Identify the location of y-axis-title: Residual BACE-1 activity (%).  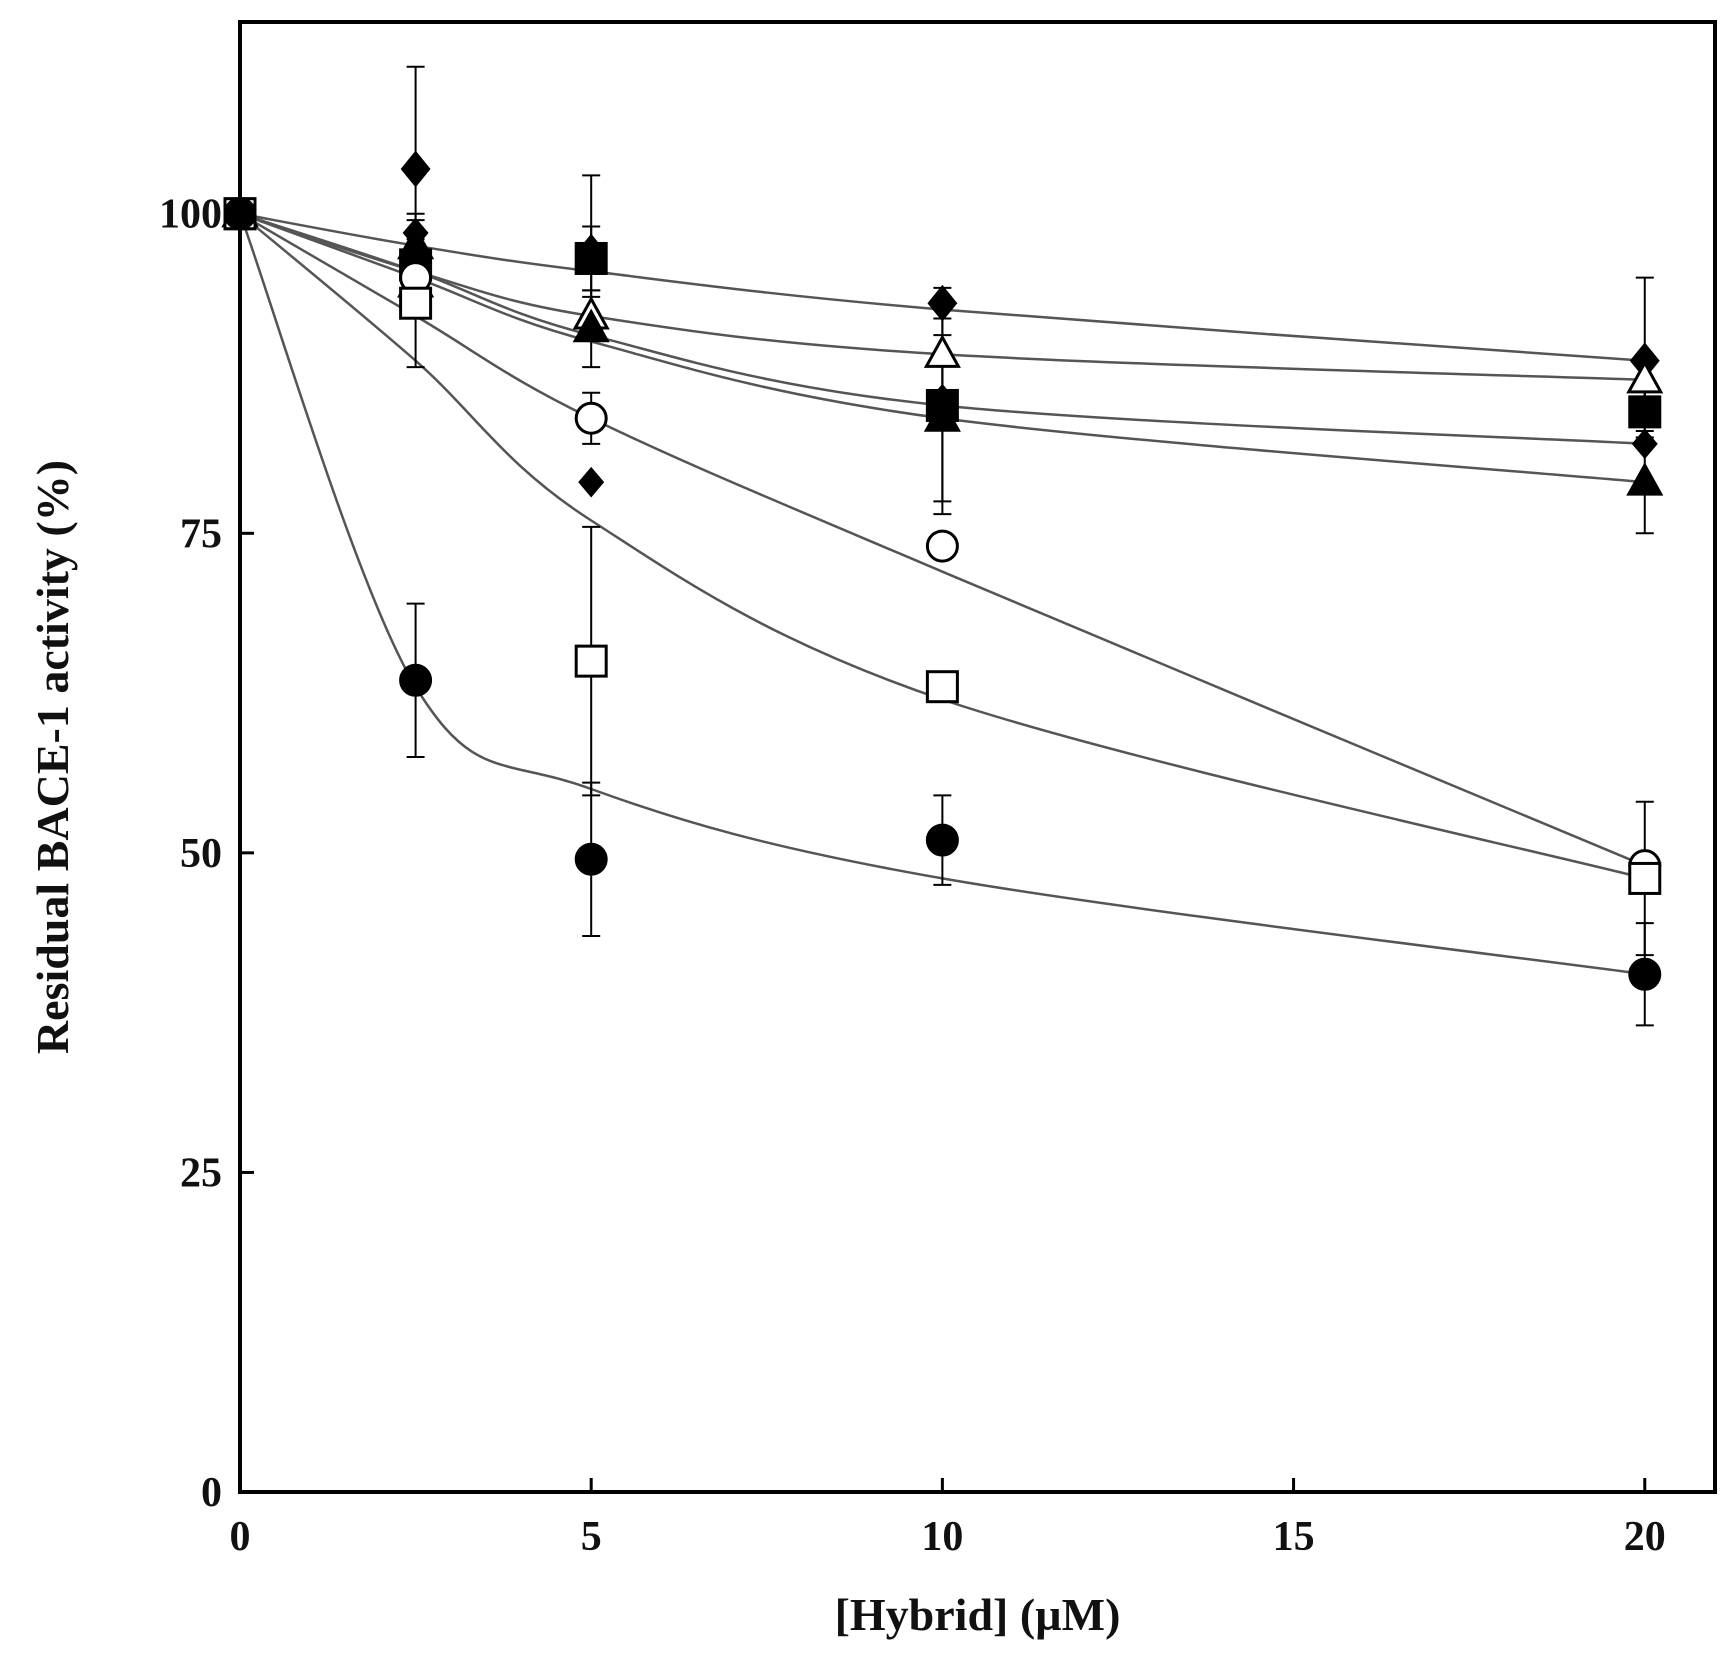
(52, 757).